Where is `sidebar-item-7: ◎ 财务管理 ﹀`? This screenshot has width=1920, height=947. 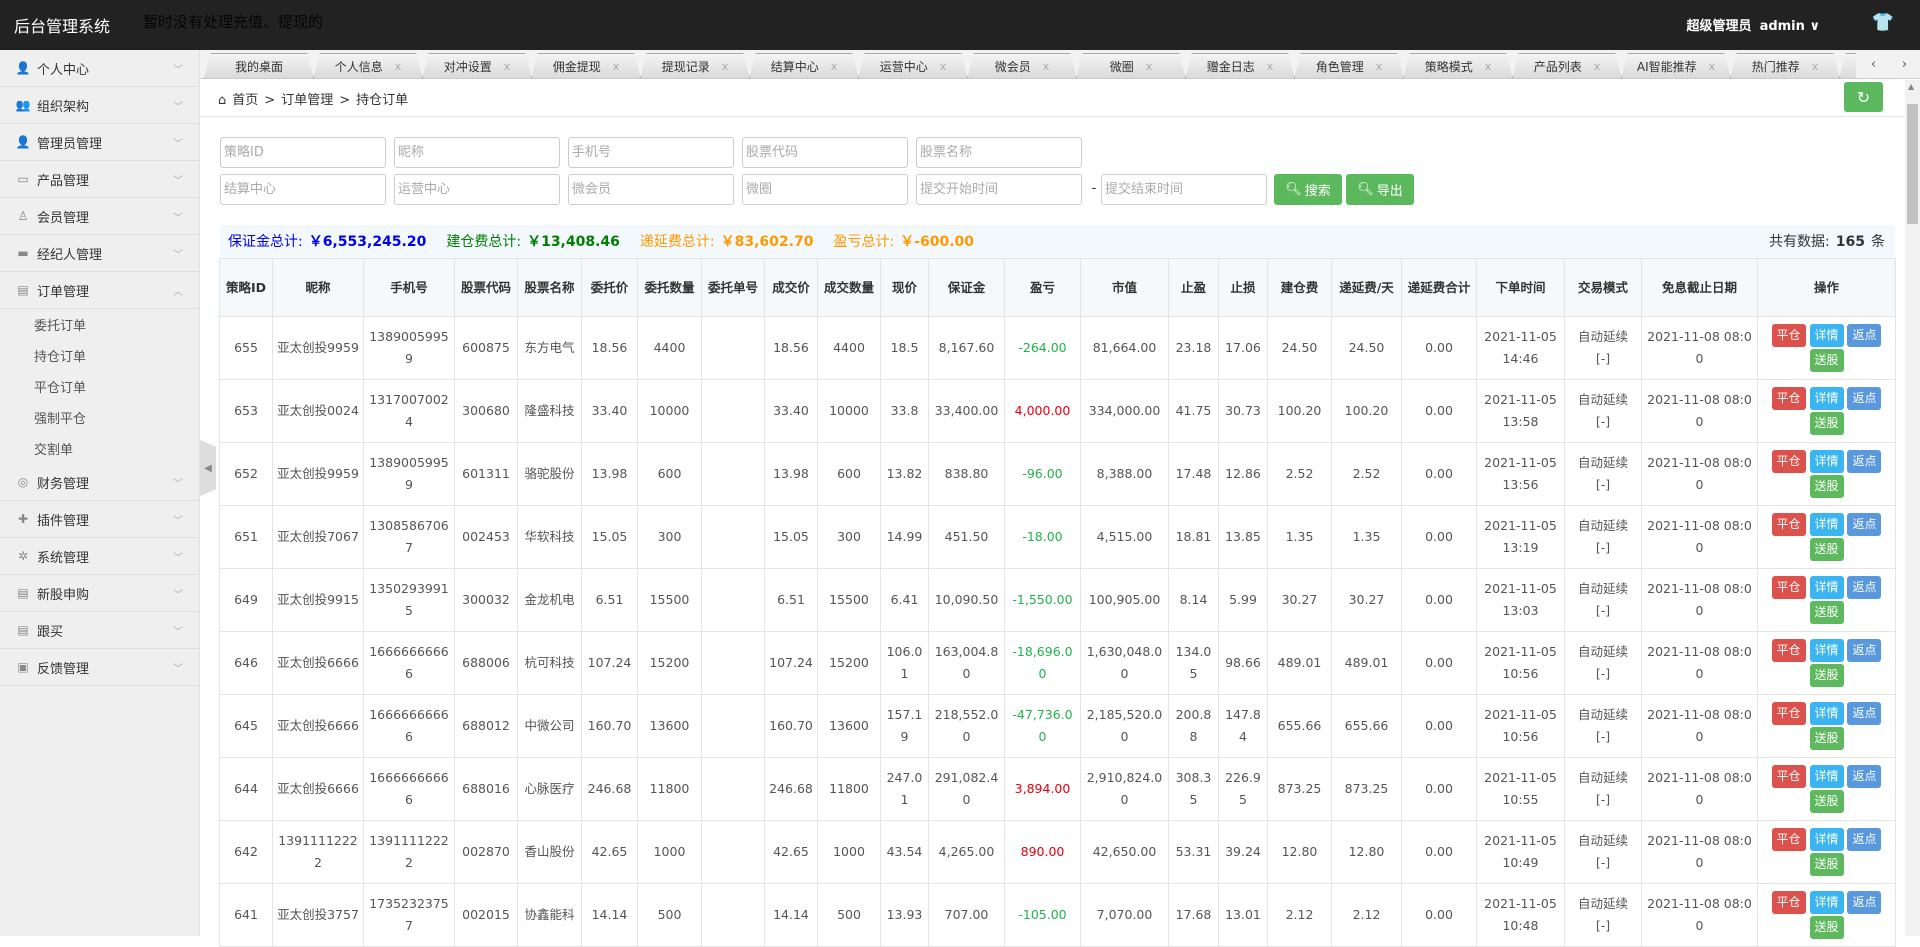
sidebar-item-7: ◎ 财务管理 ﹀ is located at coordinates (99, 482).